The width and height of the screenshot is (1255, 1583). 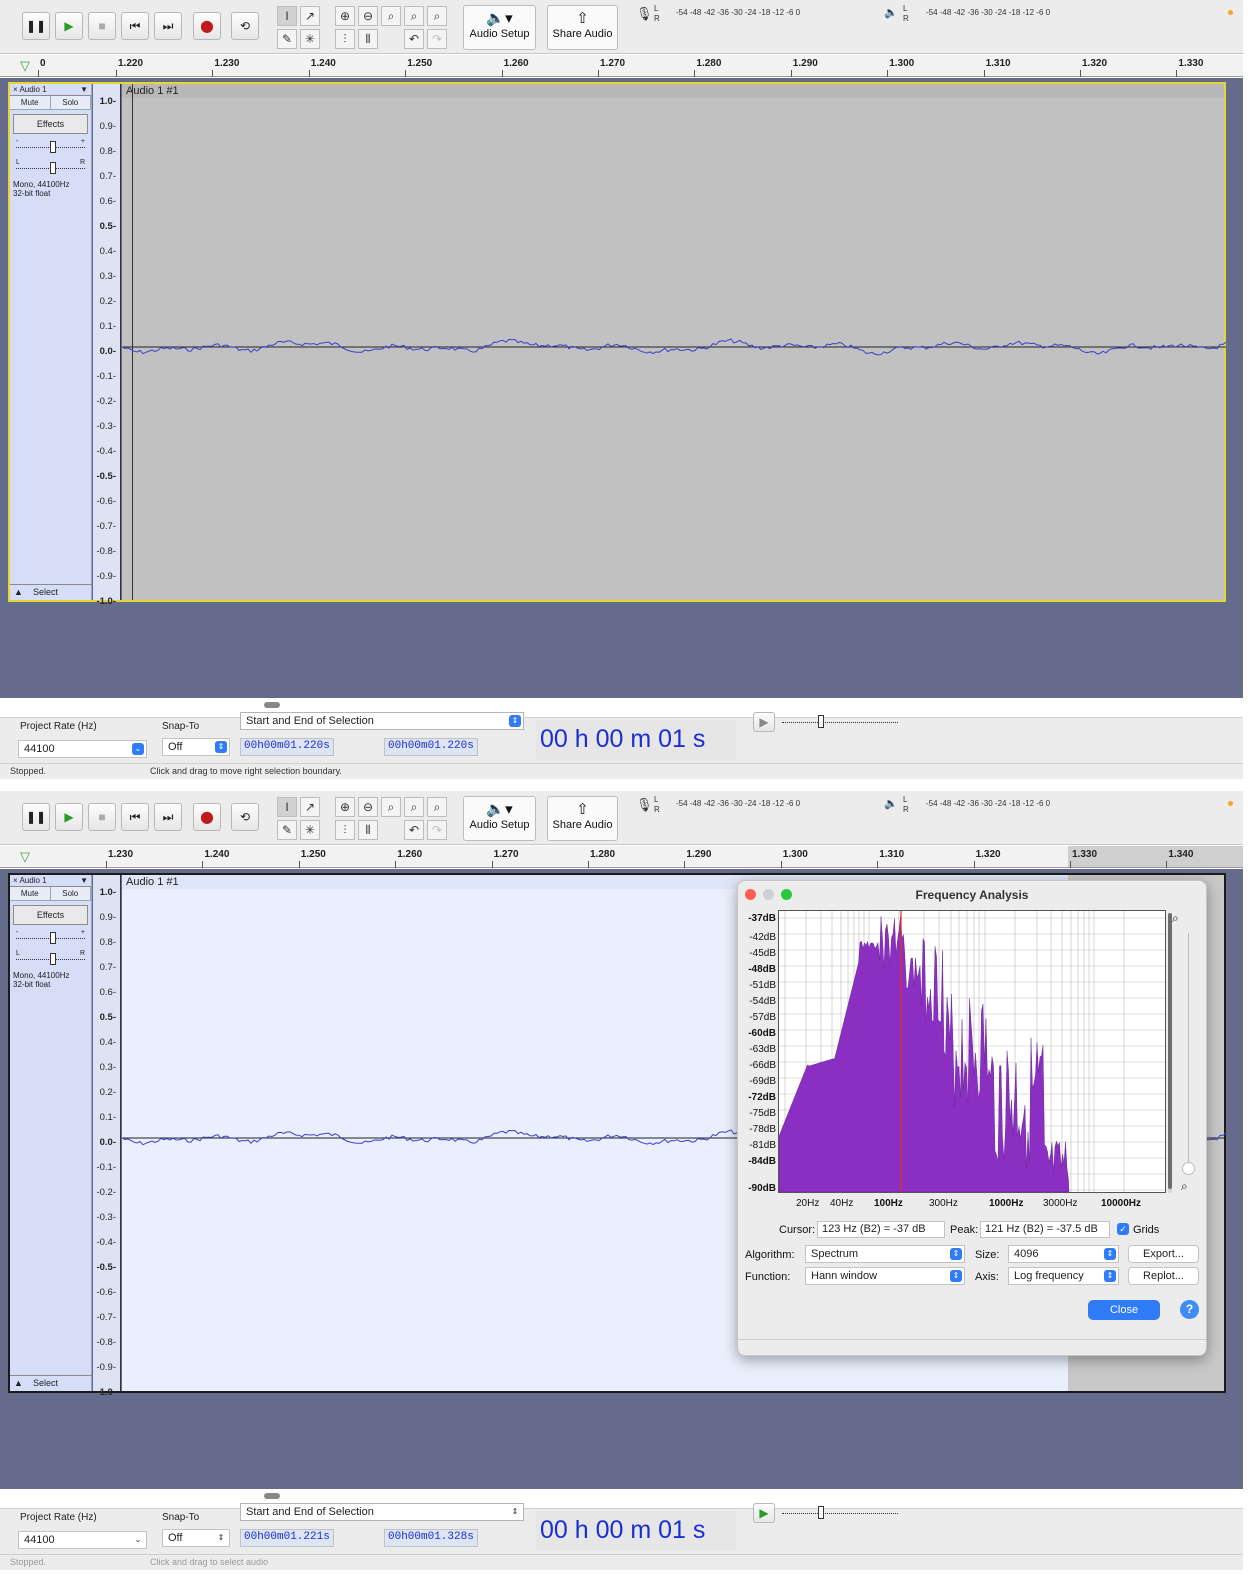 I want to click on zoom-toggle-icon: ⌕, so click(x=437, y=807).